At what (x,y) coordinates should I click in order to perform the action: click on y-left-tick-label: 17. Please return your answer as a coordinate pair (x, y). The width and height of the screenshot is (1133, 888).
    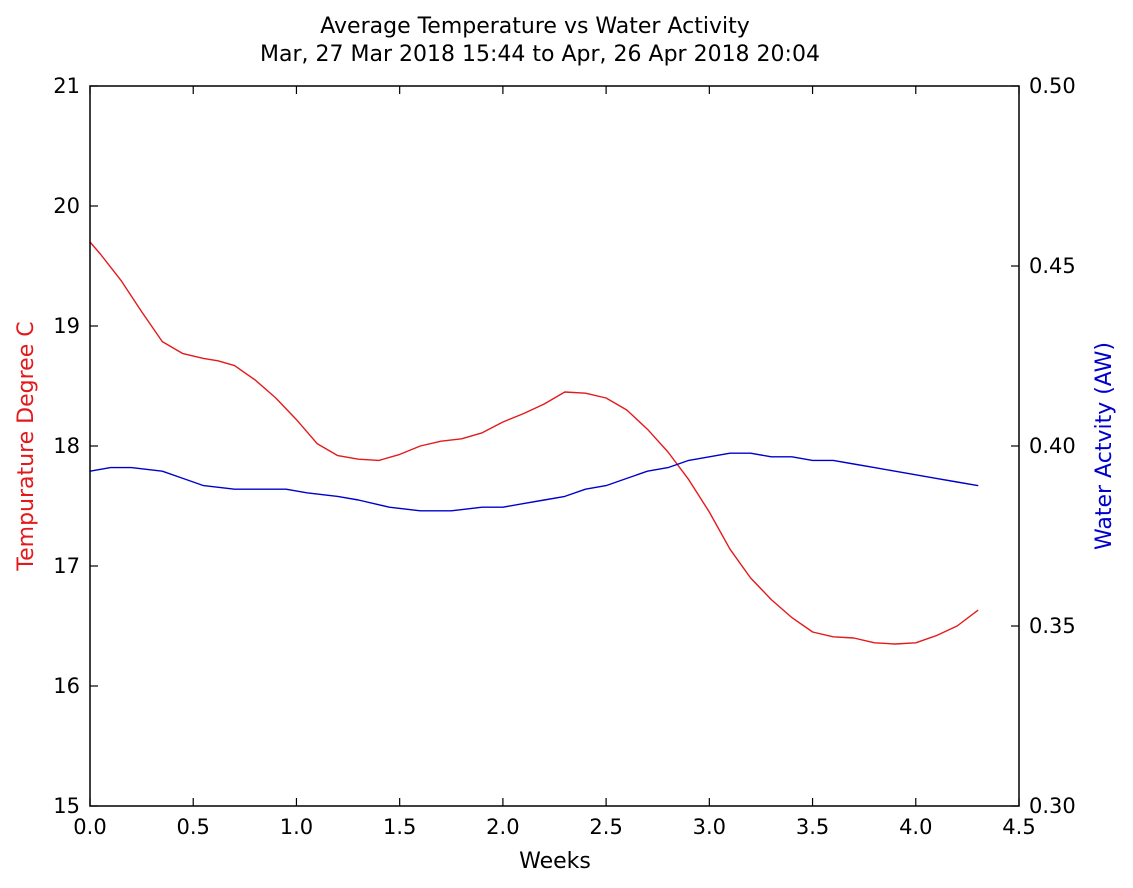
    Looking at the image, I should click on (66, 566).